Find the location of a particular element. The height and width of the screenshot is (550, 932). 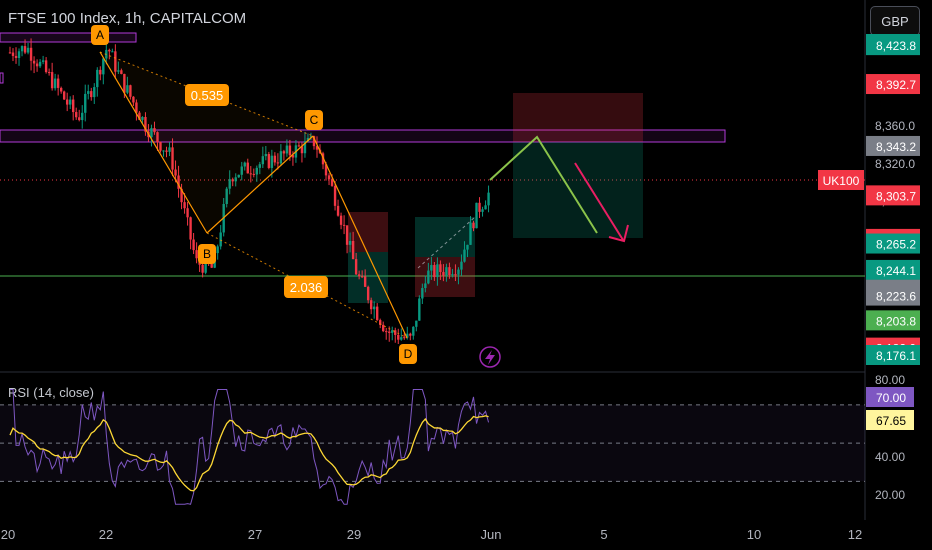

pattern-point-d: D is located at coordinates (408, 354).